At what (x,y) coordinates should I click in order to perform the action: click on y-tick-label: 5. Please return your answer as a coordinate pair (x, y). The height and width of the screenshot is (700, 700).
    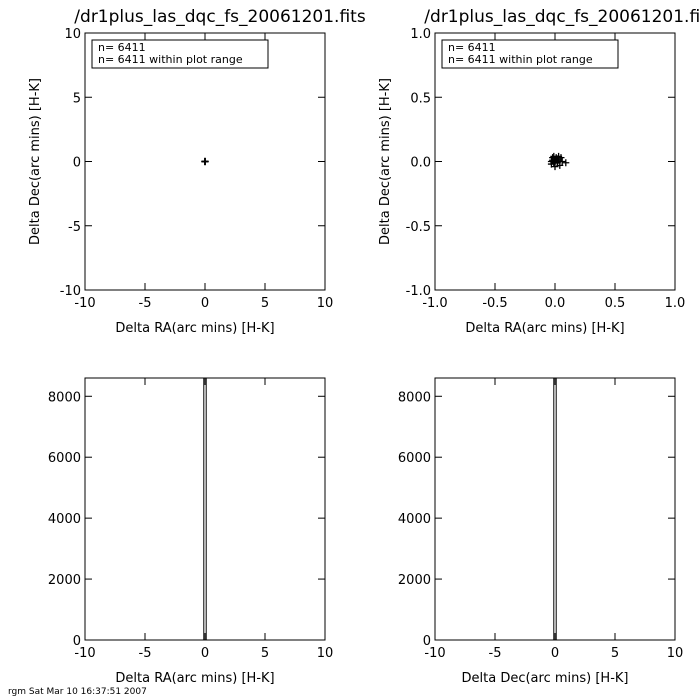
    Looking at the image, I should click on (77, 98).